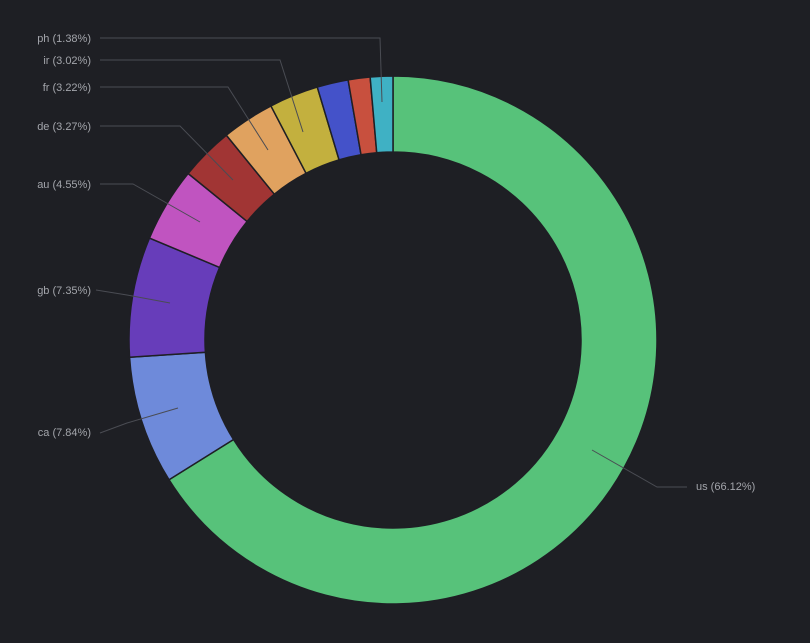 This screenshot has width=810, height=643. What do you see at coordinates (64, 433) in the screenshot?
I see `label-ca: ca (7.84%)` at bounding box center [64, 433].